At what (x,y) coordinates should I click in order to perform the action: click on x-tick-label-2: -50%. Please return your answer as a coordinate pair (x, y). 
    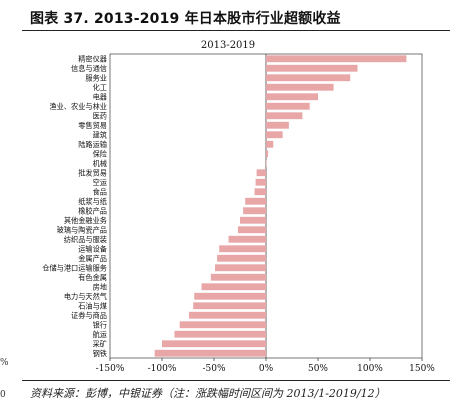
    Looking at the image, I should click on (213, 369).